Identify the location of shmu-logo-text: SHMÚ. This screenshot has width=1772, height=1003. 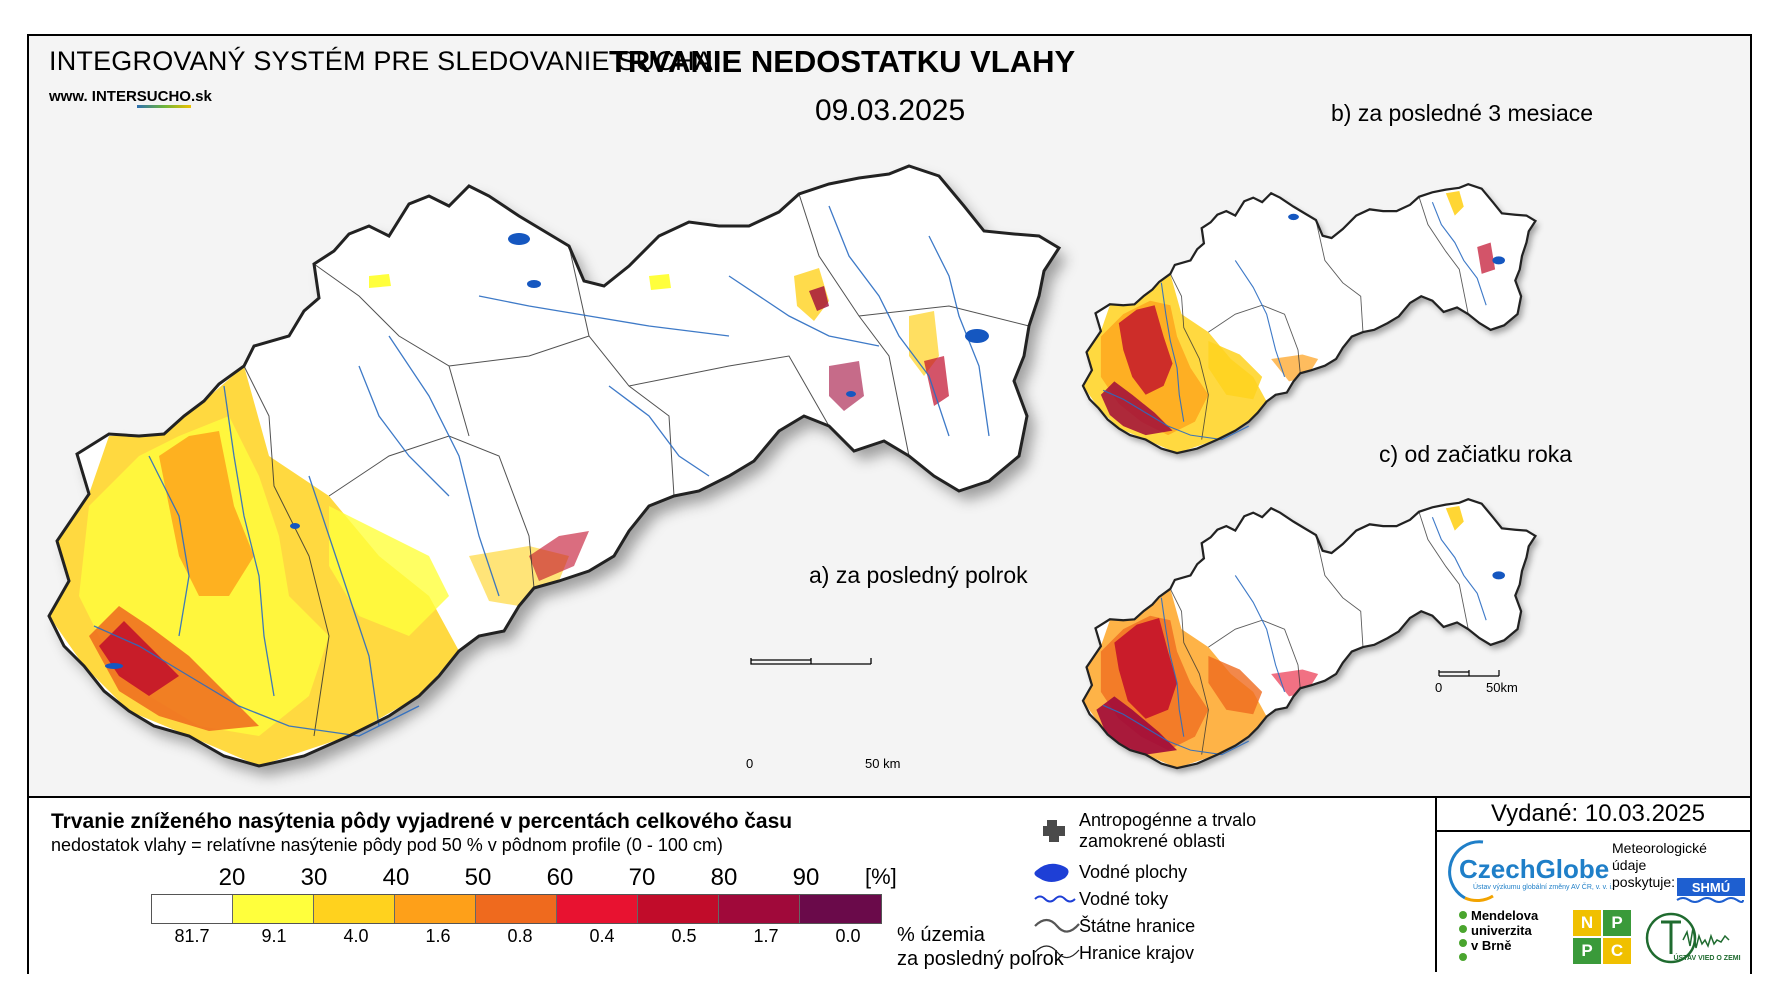
(1711, 887).